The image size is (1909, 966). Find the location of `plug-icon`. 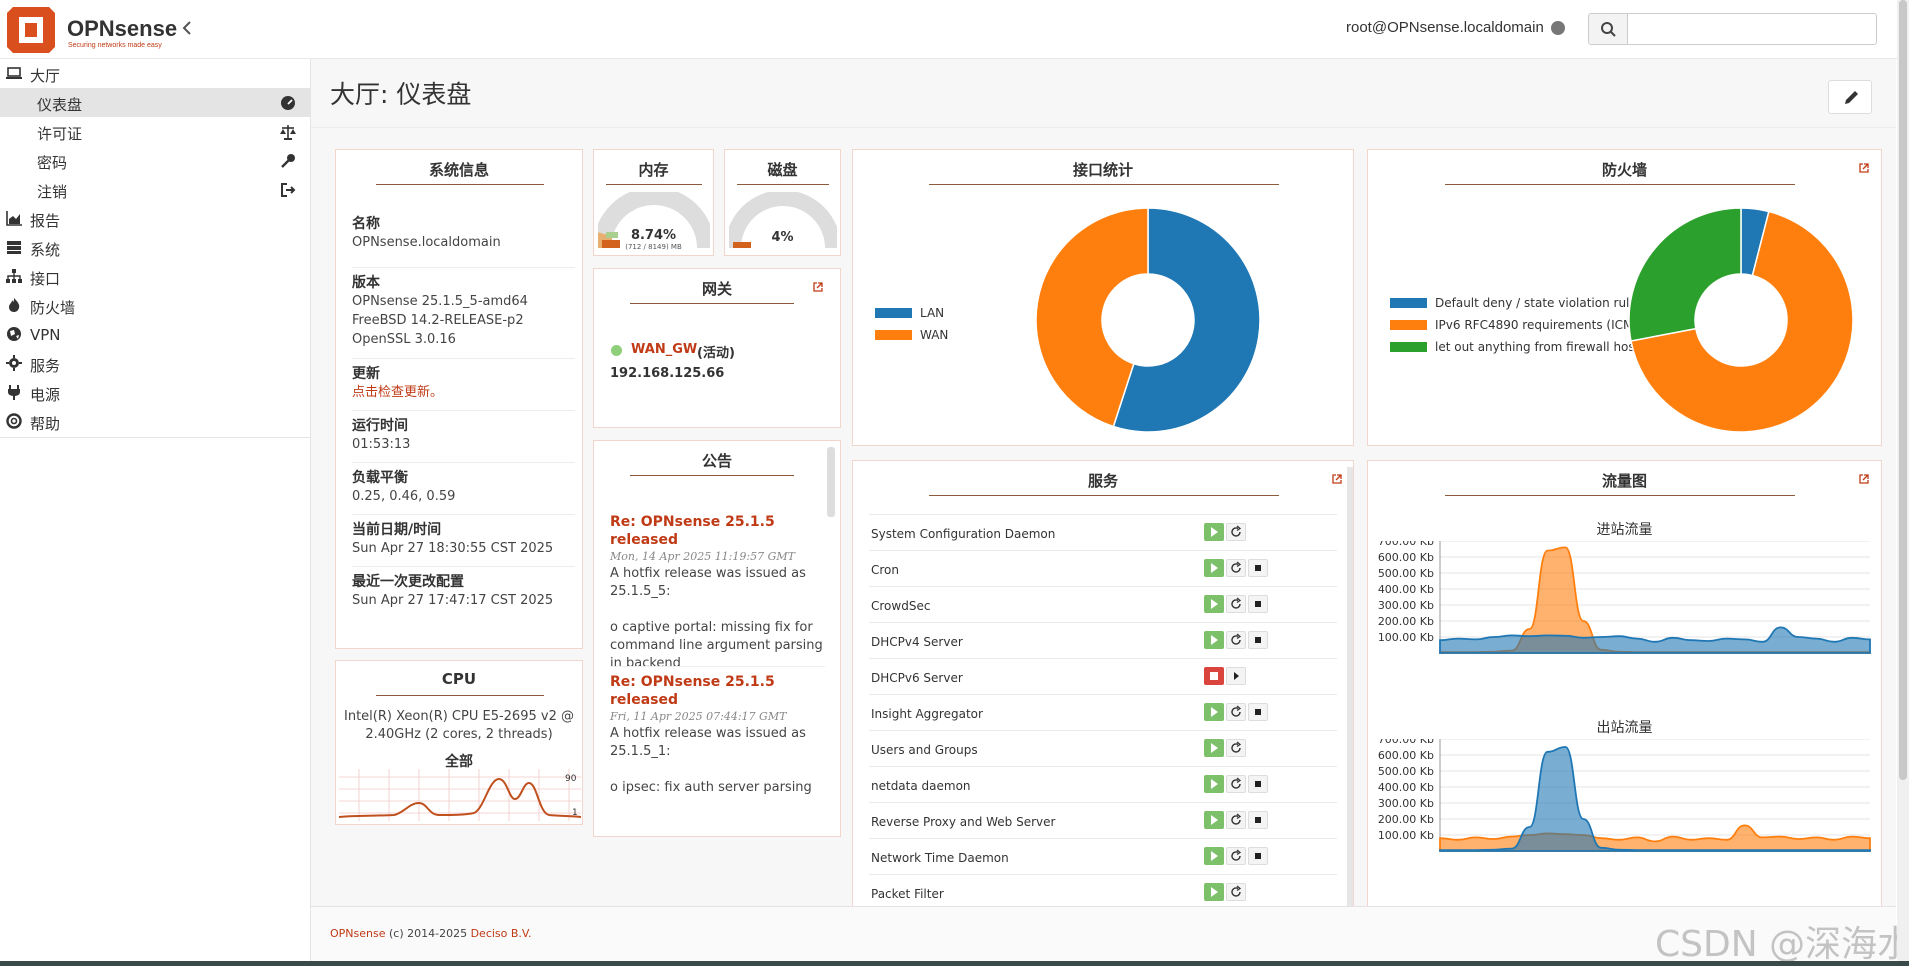

plug-icon is located at coordinates (14, 392).